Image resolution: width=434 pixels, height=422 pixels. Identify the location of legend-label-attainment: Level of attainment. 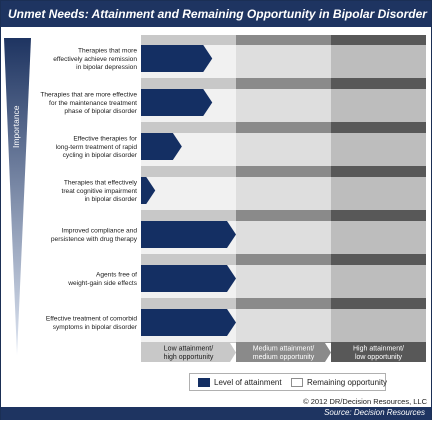
(248, 382).